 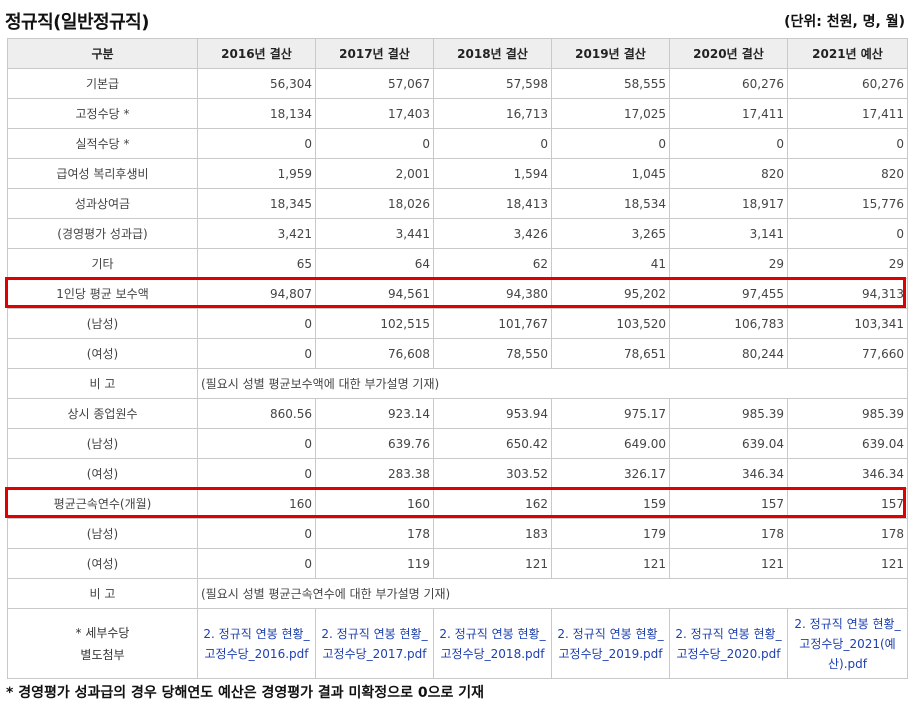 I want to click on column-header: 2019년 결산, so click(x=610, y=53).